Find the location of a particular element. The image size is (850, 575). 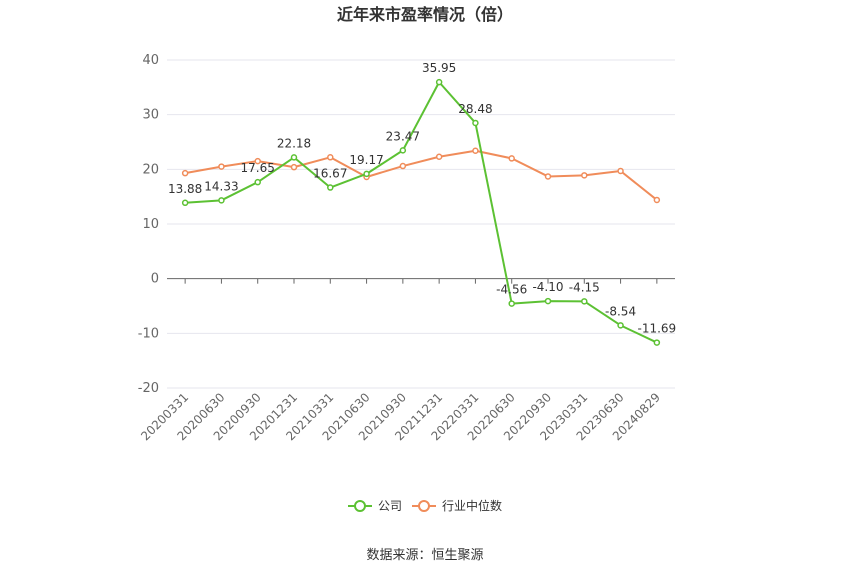

data-label: -4.15 is located at coordinates (584, 287).